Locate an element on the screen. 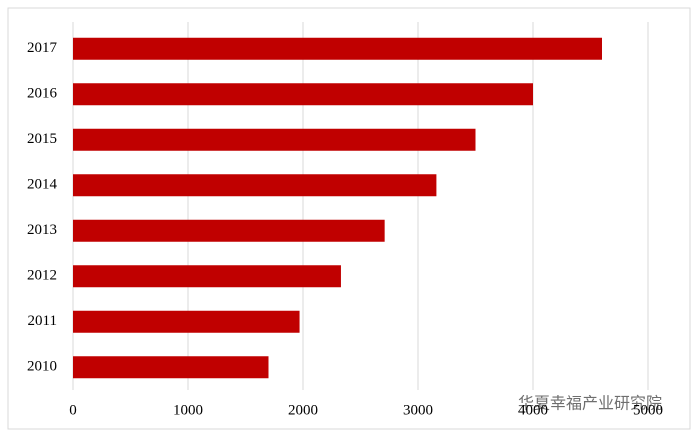 This screenshot has width=699, height=443. x-tick-label: 0 is located at coordinates (73, 410).